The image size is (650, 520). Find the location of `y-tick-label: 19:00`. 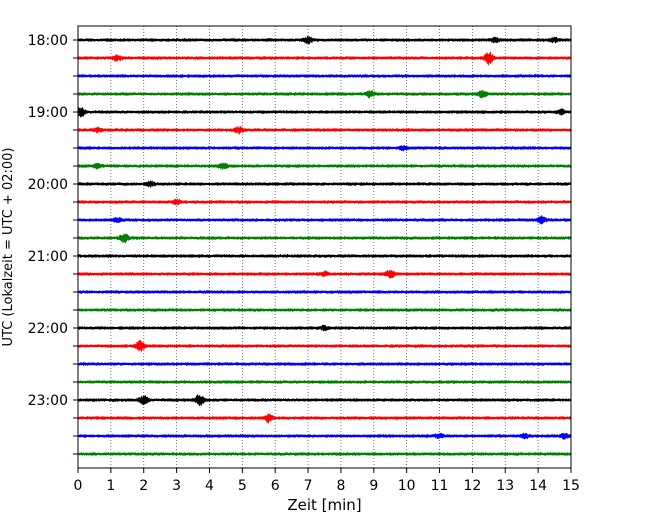

y-tick-label: 19:00 is located at coordinates (48, 113).